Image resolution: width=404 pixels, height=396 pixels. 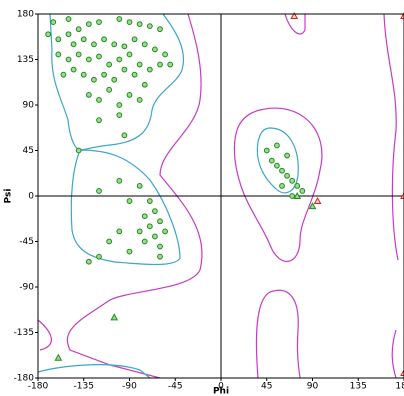 I want to click on x-tick-label: -45, so click(x=175, y=387).